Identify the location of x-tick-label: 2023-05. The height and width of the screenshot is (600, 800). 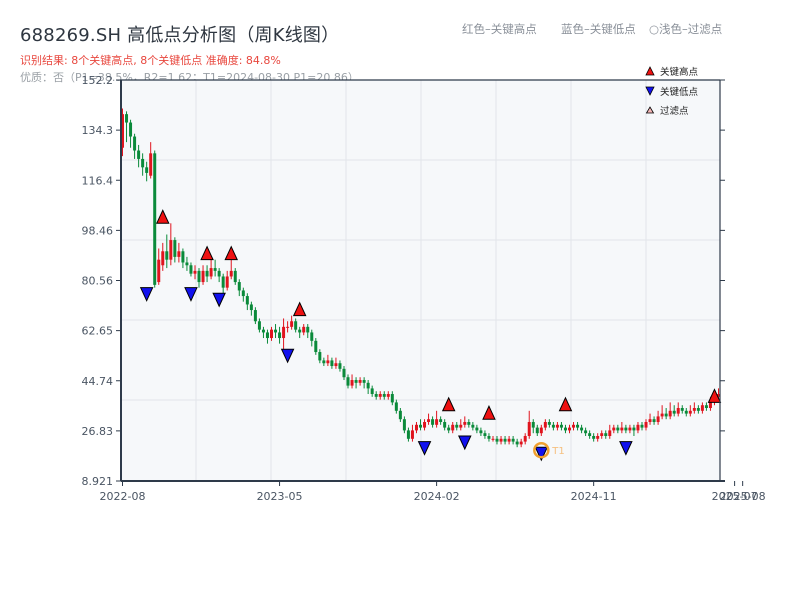
(280, 496).